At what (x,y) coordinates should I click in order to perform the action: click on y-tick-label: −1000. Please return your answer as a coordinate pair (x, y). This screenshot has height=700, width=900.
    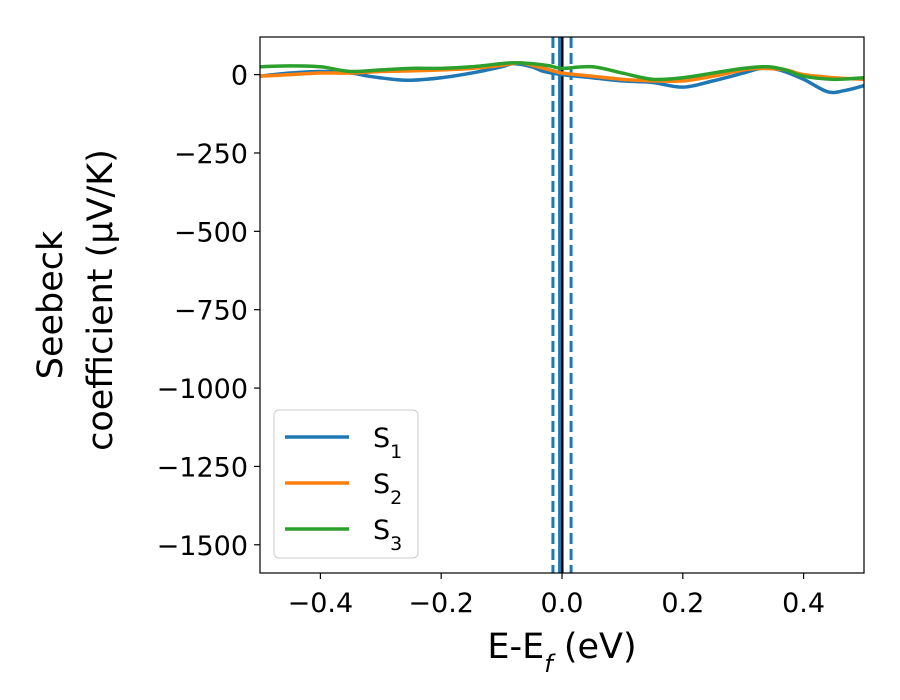
    Looking at the image, I should click on (202, 389).